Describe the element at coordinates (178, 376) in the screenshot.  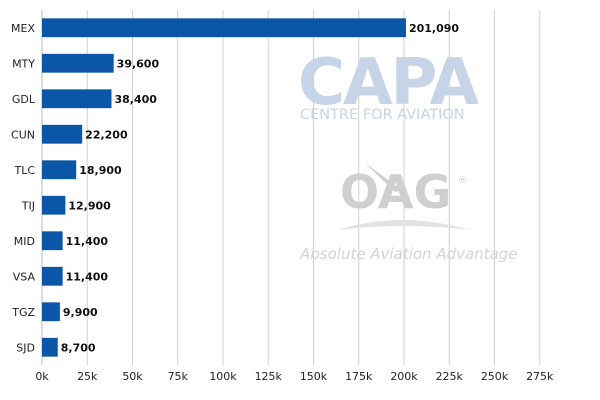
I see `x-tick-label: 75k` at that location.